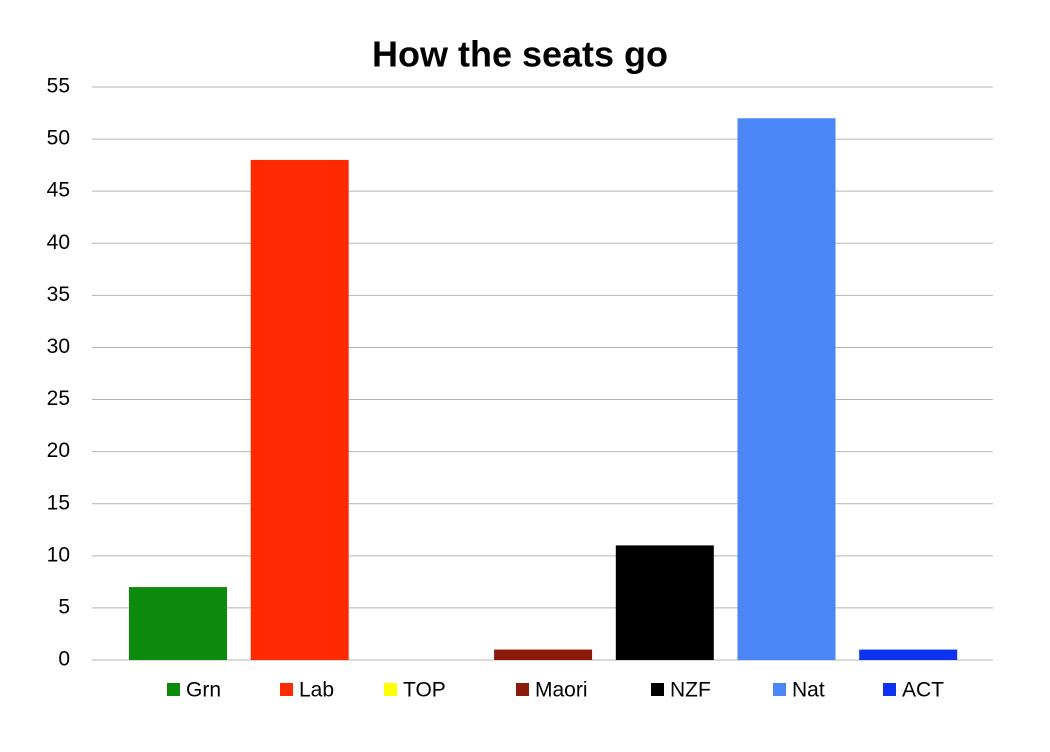 This screenshot has height=752, width=1050. What do you see at coordinates (808, 690) in the screenshot?
I see `legend-label: Nat` at bounding box center [808, 690].